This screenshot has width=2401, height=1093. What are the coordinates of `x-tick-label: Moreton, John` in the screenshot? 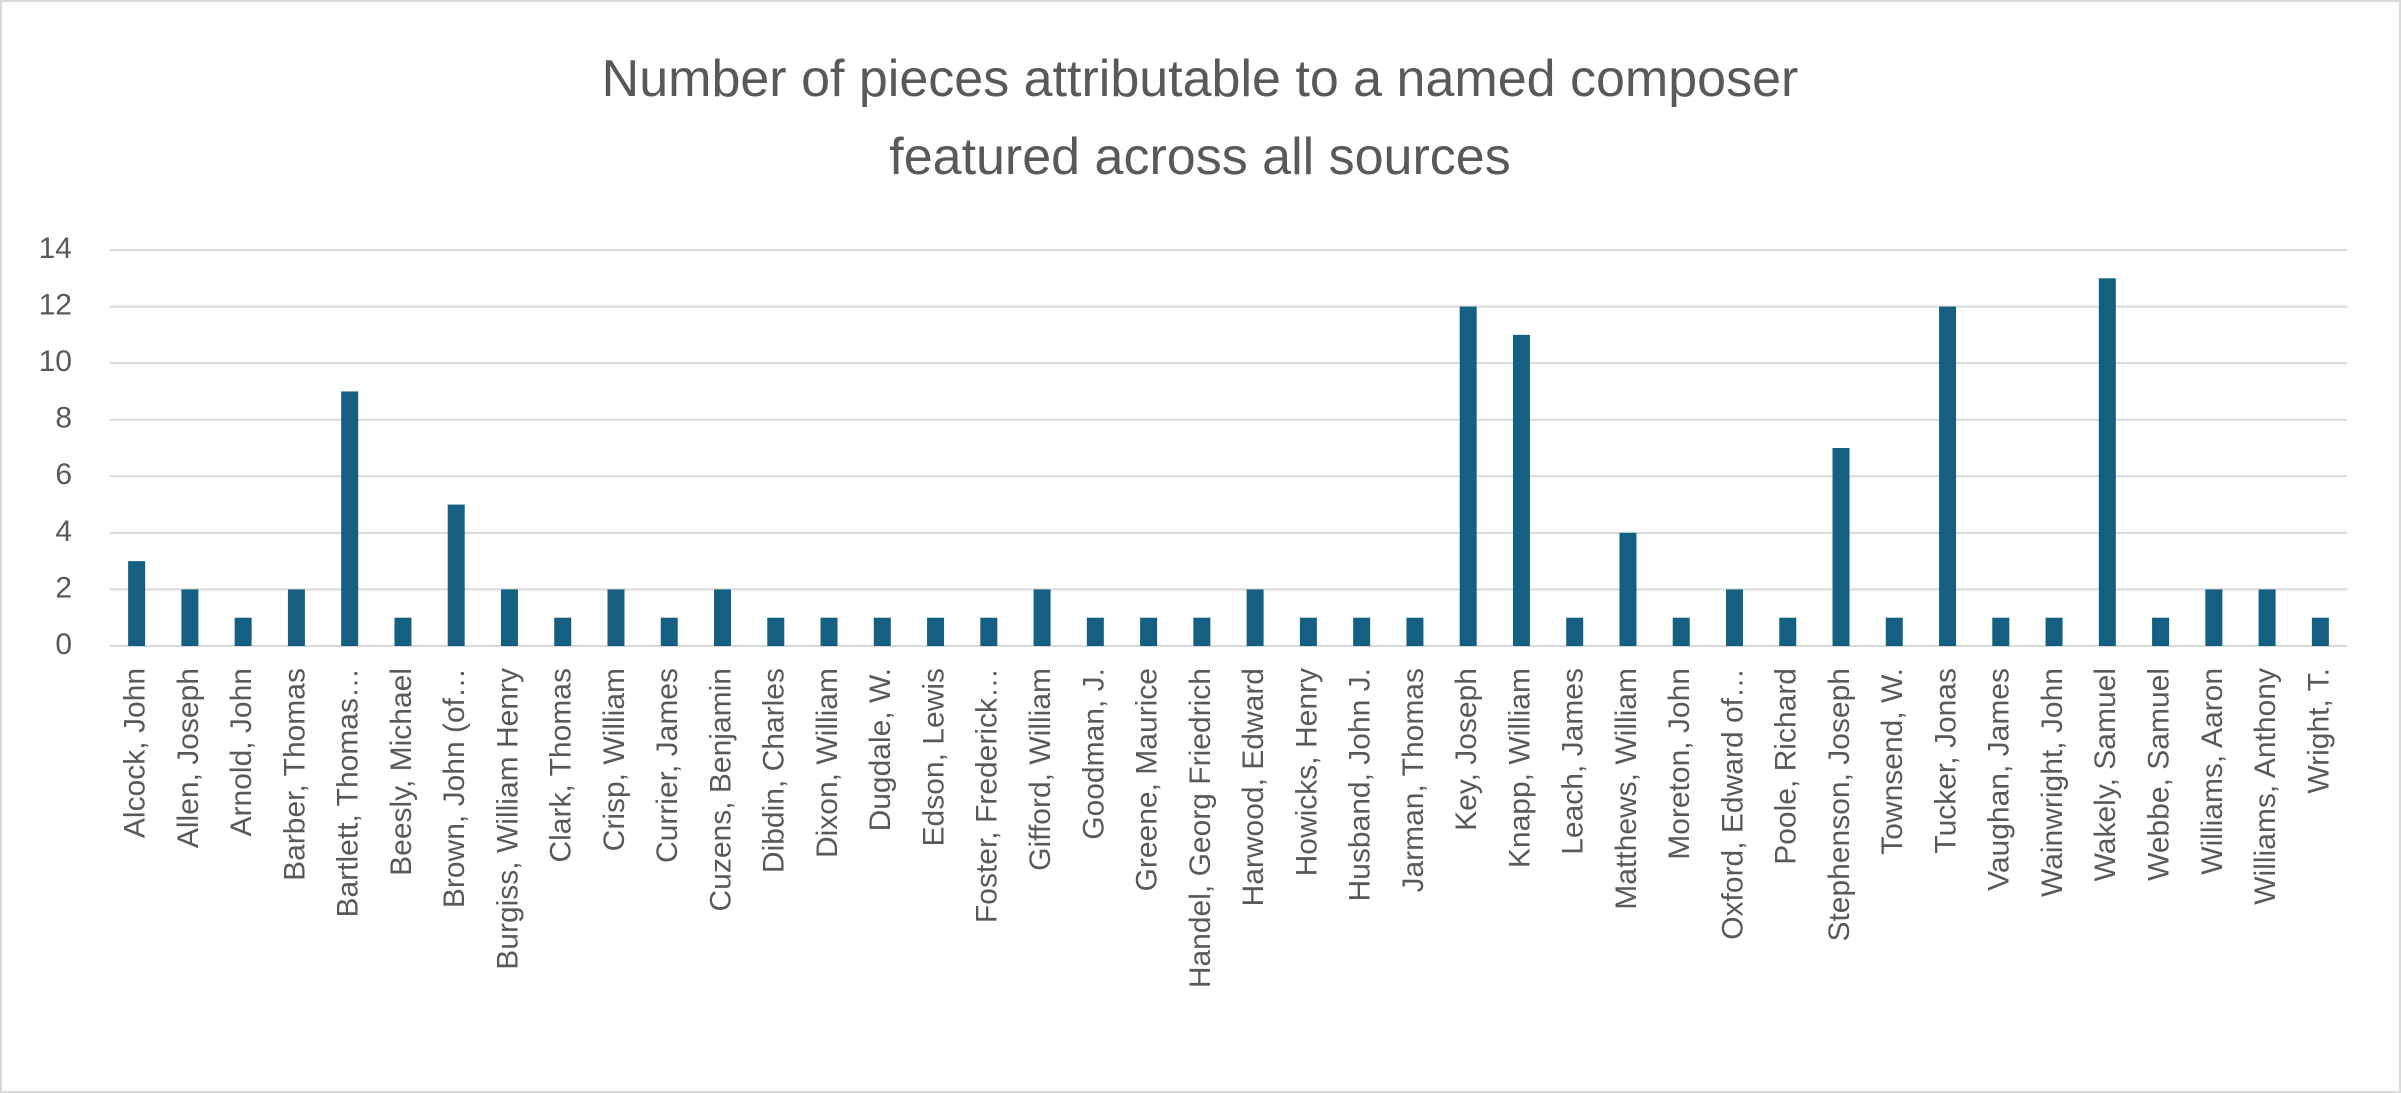 It's located at (1679, 764).